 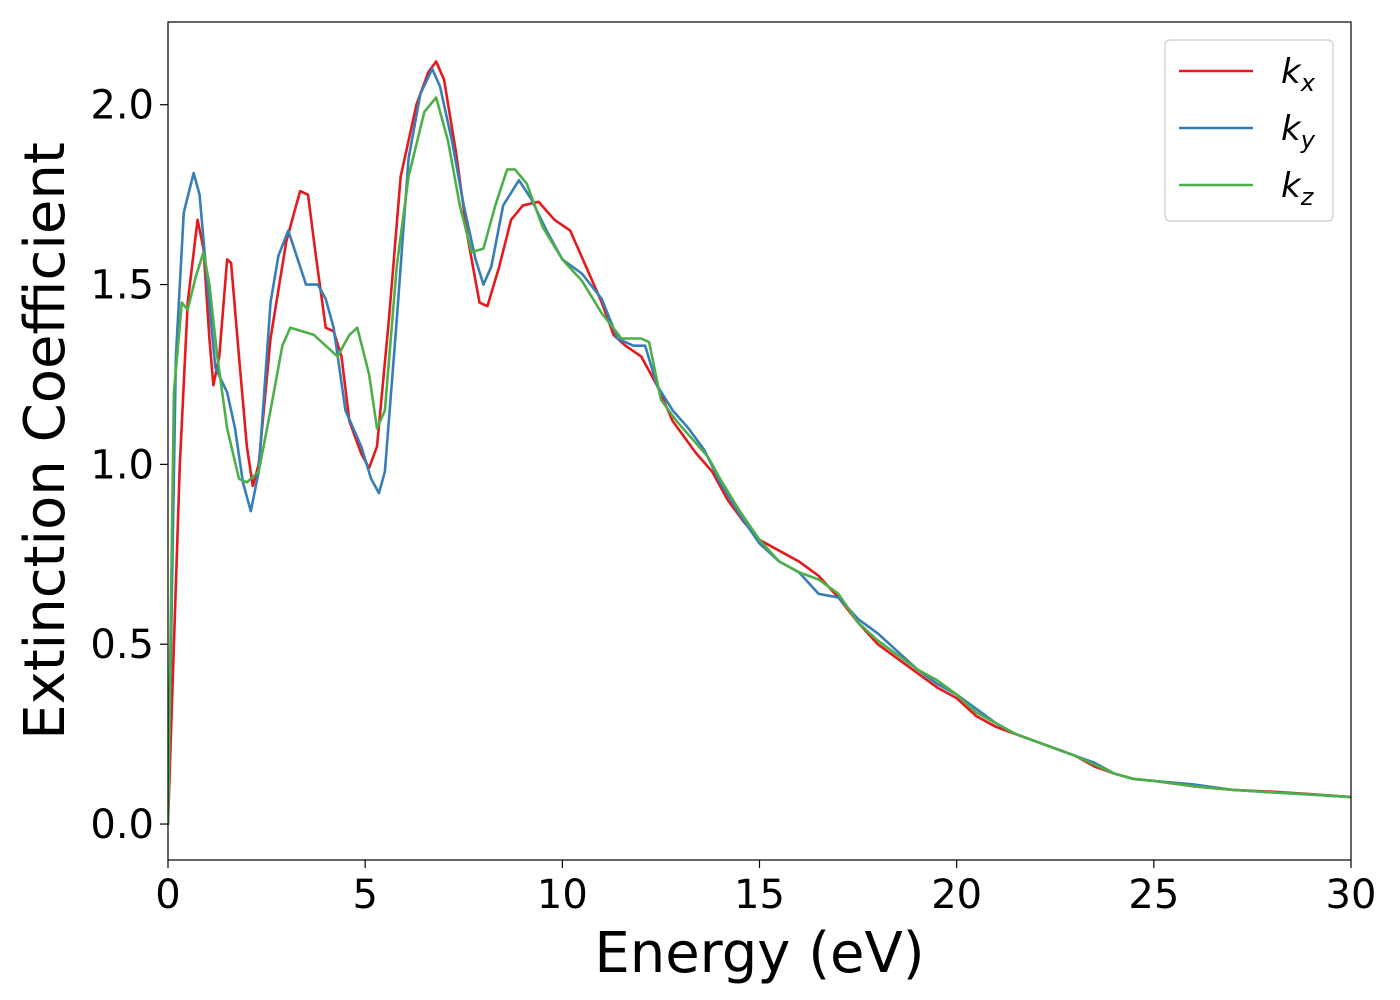 What do you see at coordinates (122, 825) in the screenshot?
I see `y-tick-label: 0.0` at bounding box center [122, 825].